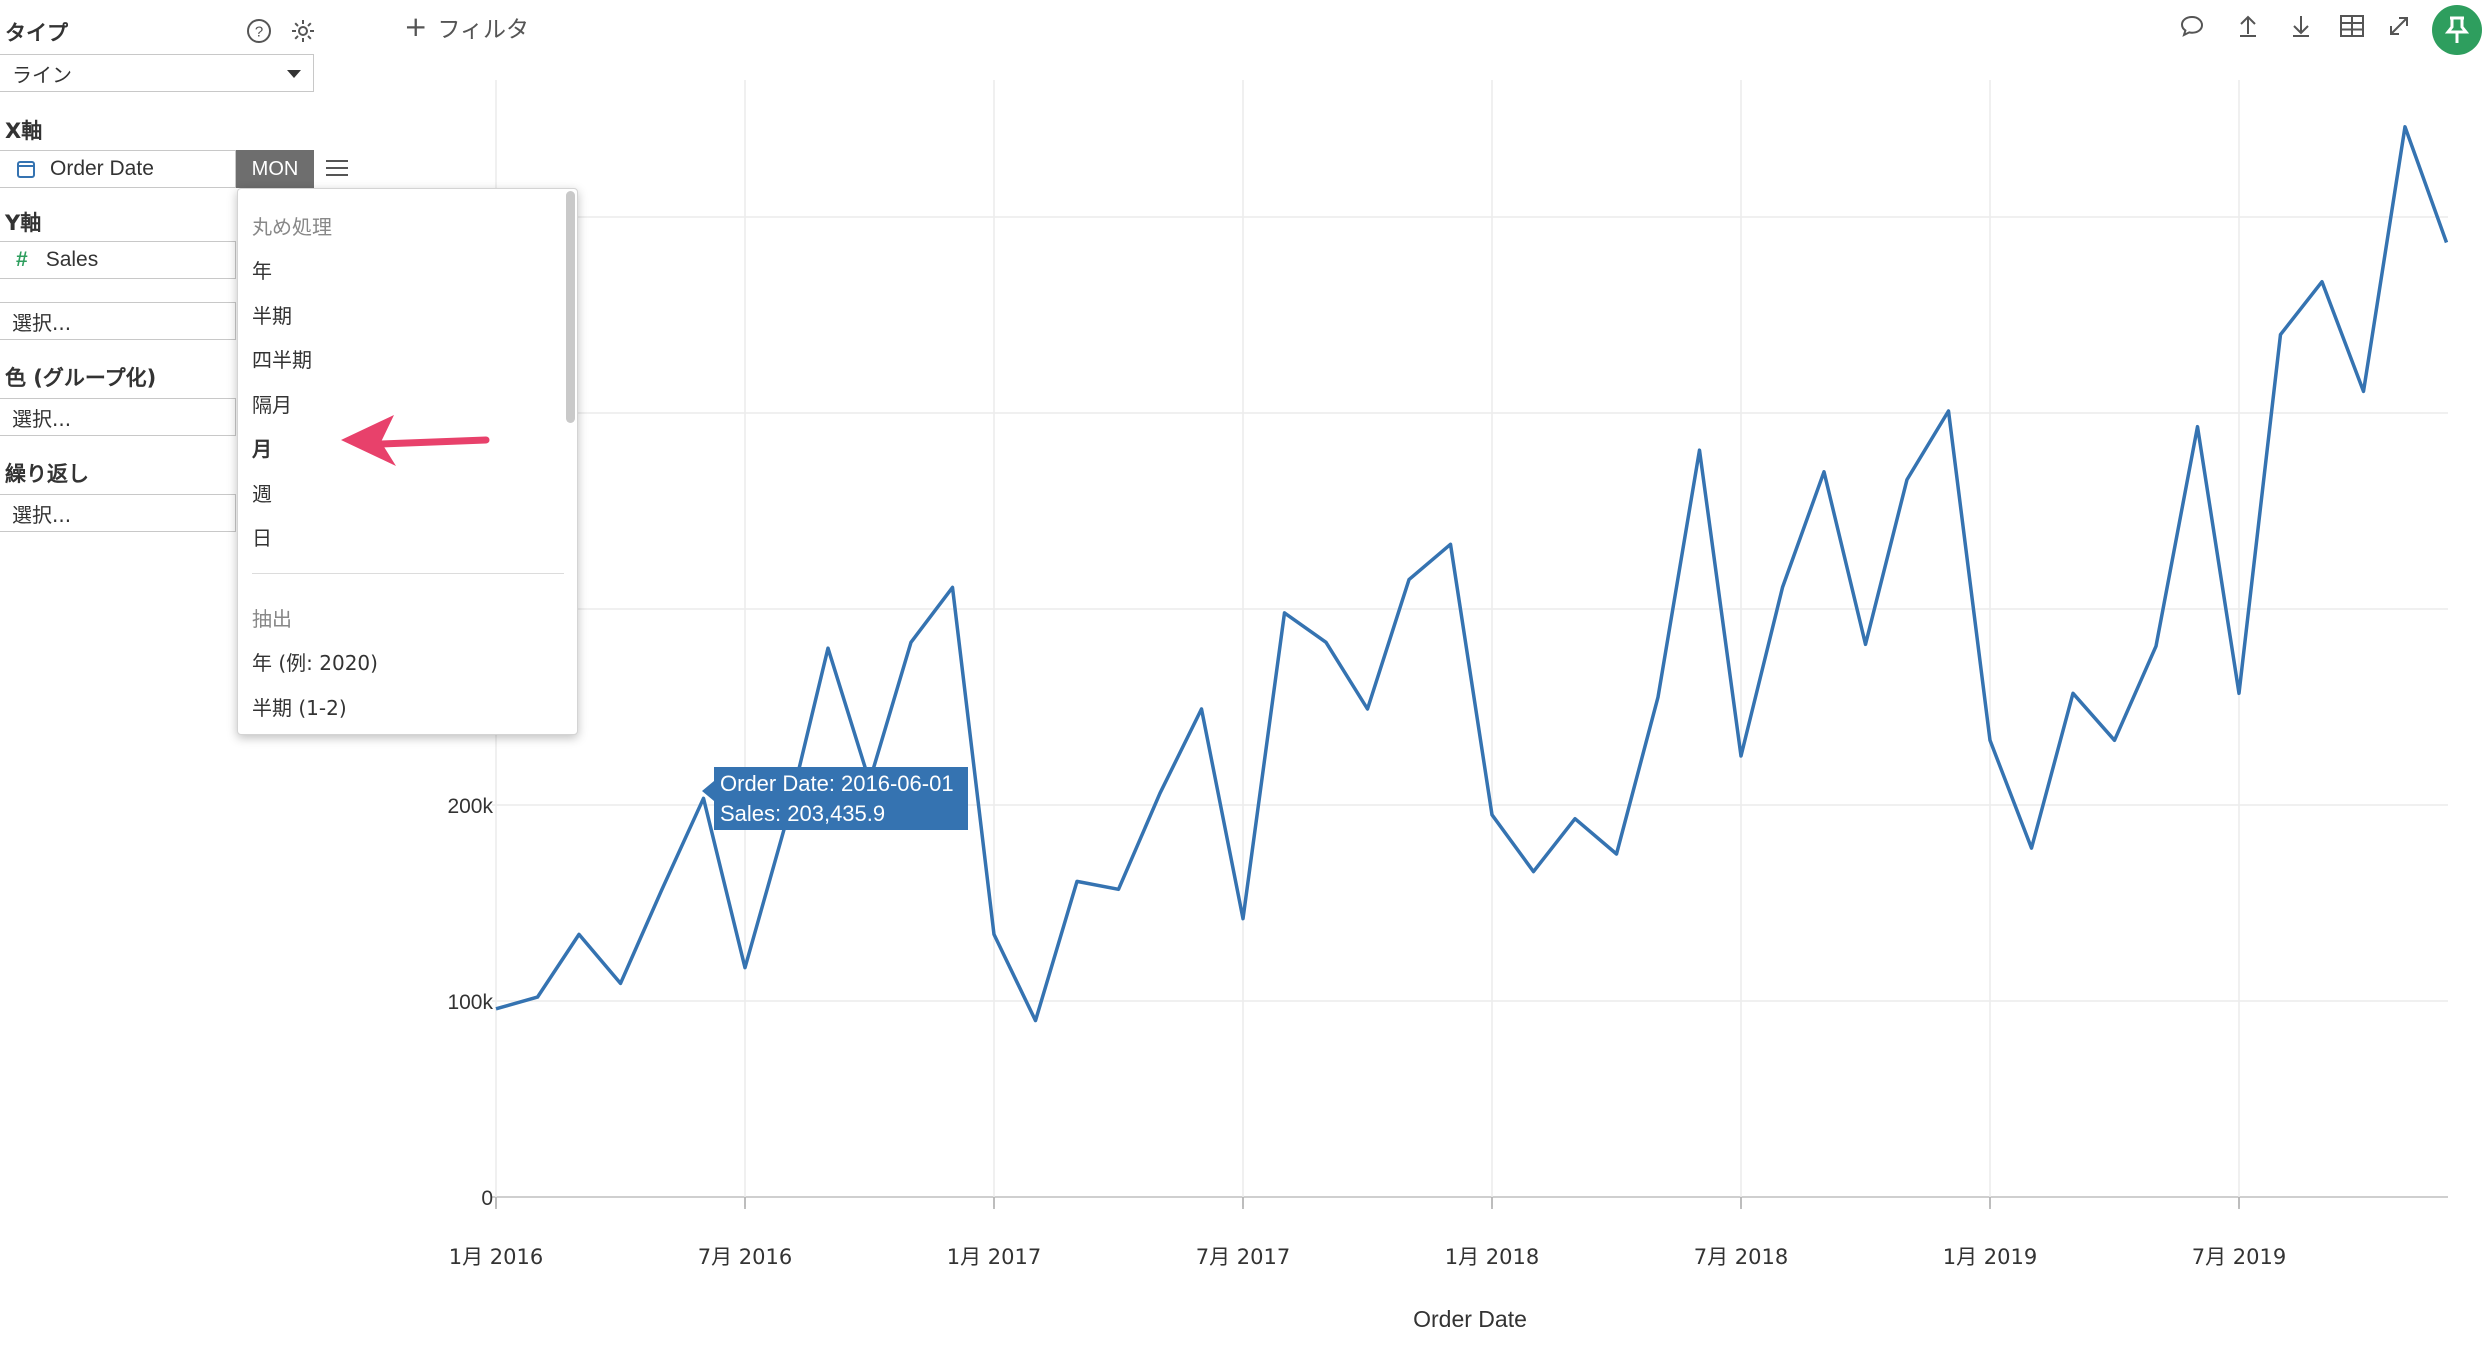  I want to click on x-axis-title: Order Date, so click(1470, 1319).